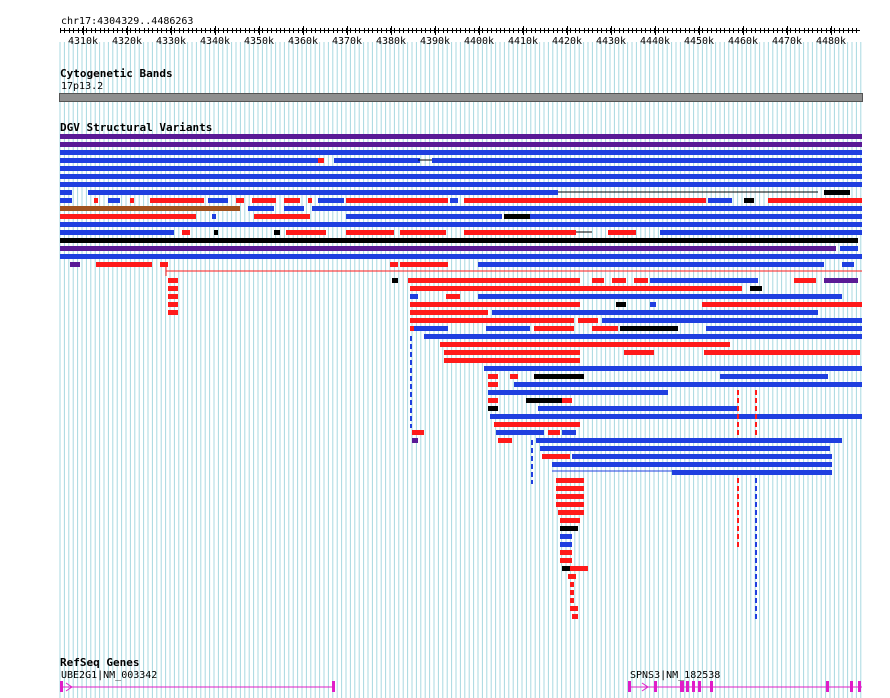 This screenshot has height=698, width=890. I want to click on gene-label-ube2g1: UBE2G1|NM_003342, so click(109, 675).